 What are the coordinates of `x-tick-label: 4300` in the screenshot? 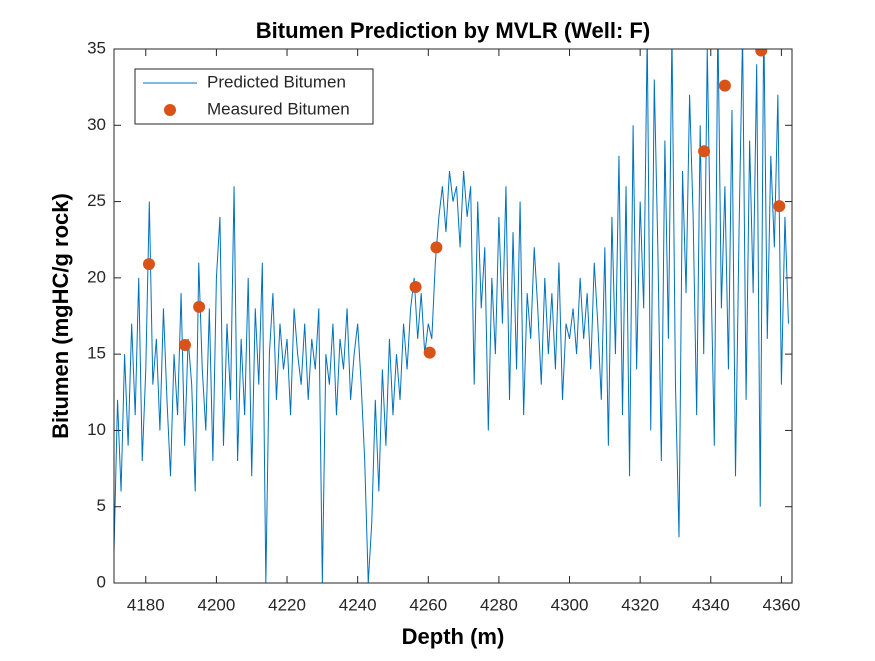 It's located at (570, 604).